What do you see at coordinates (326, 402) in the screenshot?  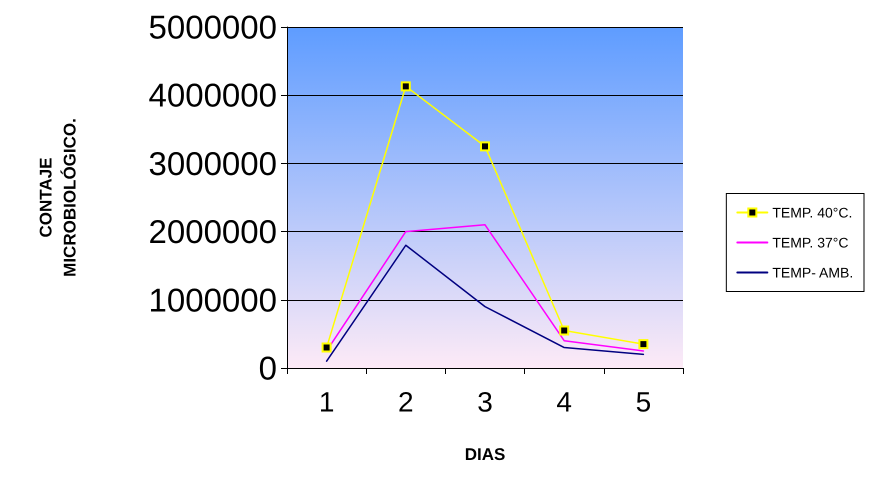 I see `x-tick-label: 1` at bounding box center [326, 402].